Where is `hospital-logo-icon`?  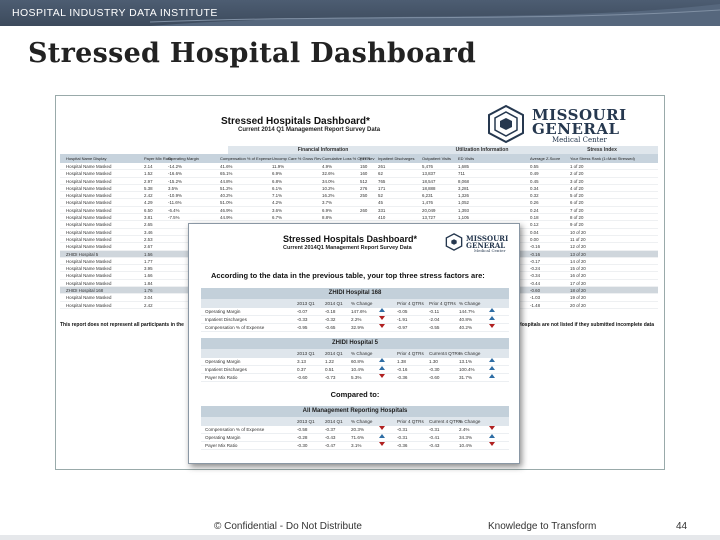
hospital-logo-icon is located at coordinates (506, 124).